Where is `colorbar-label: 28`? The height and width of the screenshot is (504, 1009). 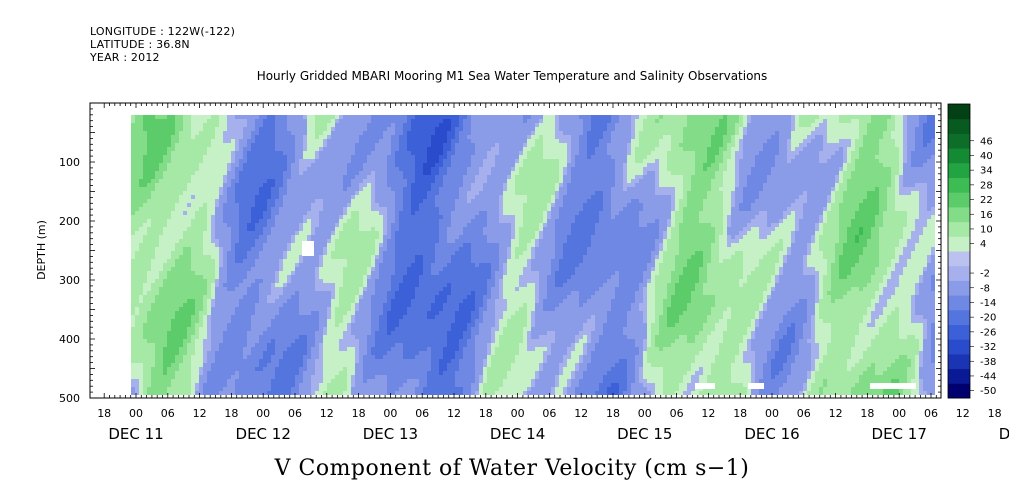
colorbar-label: 28 is located at coordinates (986, 185).